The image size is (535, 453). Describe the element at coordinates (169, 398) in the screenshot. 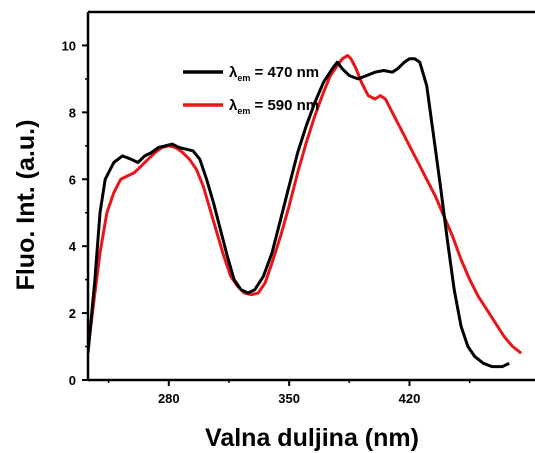

I see `x-tick-label: 280` at that location.